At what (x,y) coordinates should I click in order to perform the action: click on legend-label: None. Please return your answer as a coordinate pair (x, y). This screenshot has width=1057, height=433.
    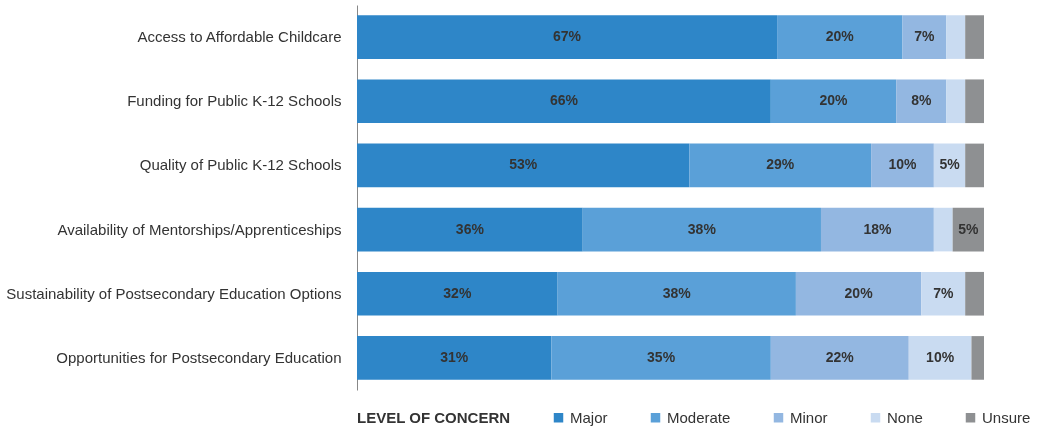
    Looking at the image, I should click on (905, 417).